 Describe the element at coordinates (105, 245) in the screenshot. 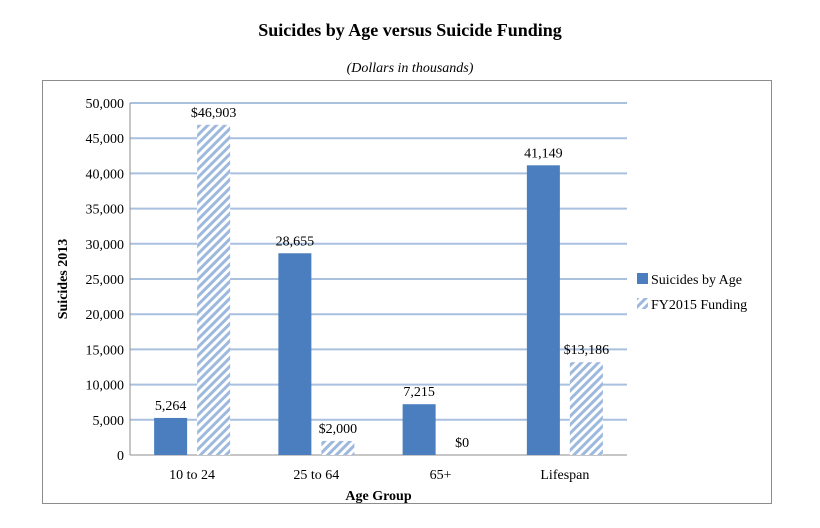

I see `y-tick-label: 30,000` at that location.